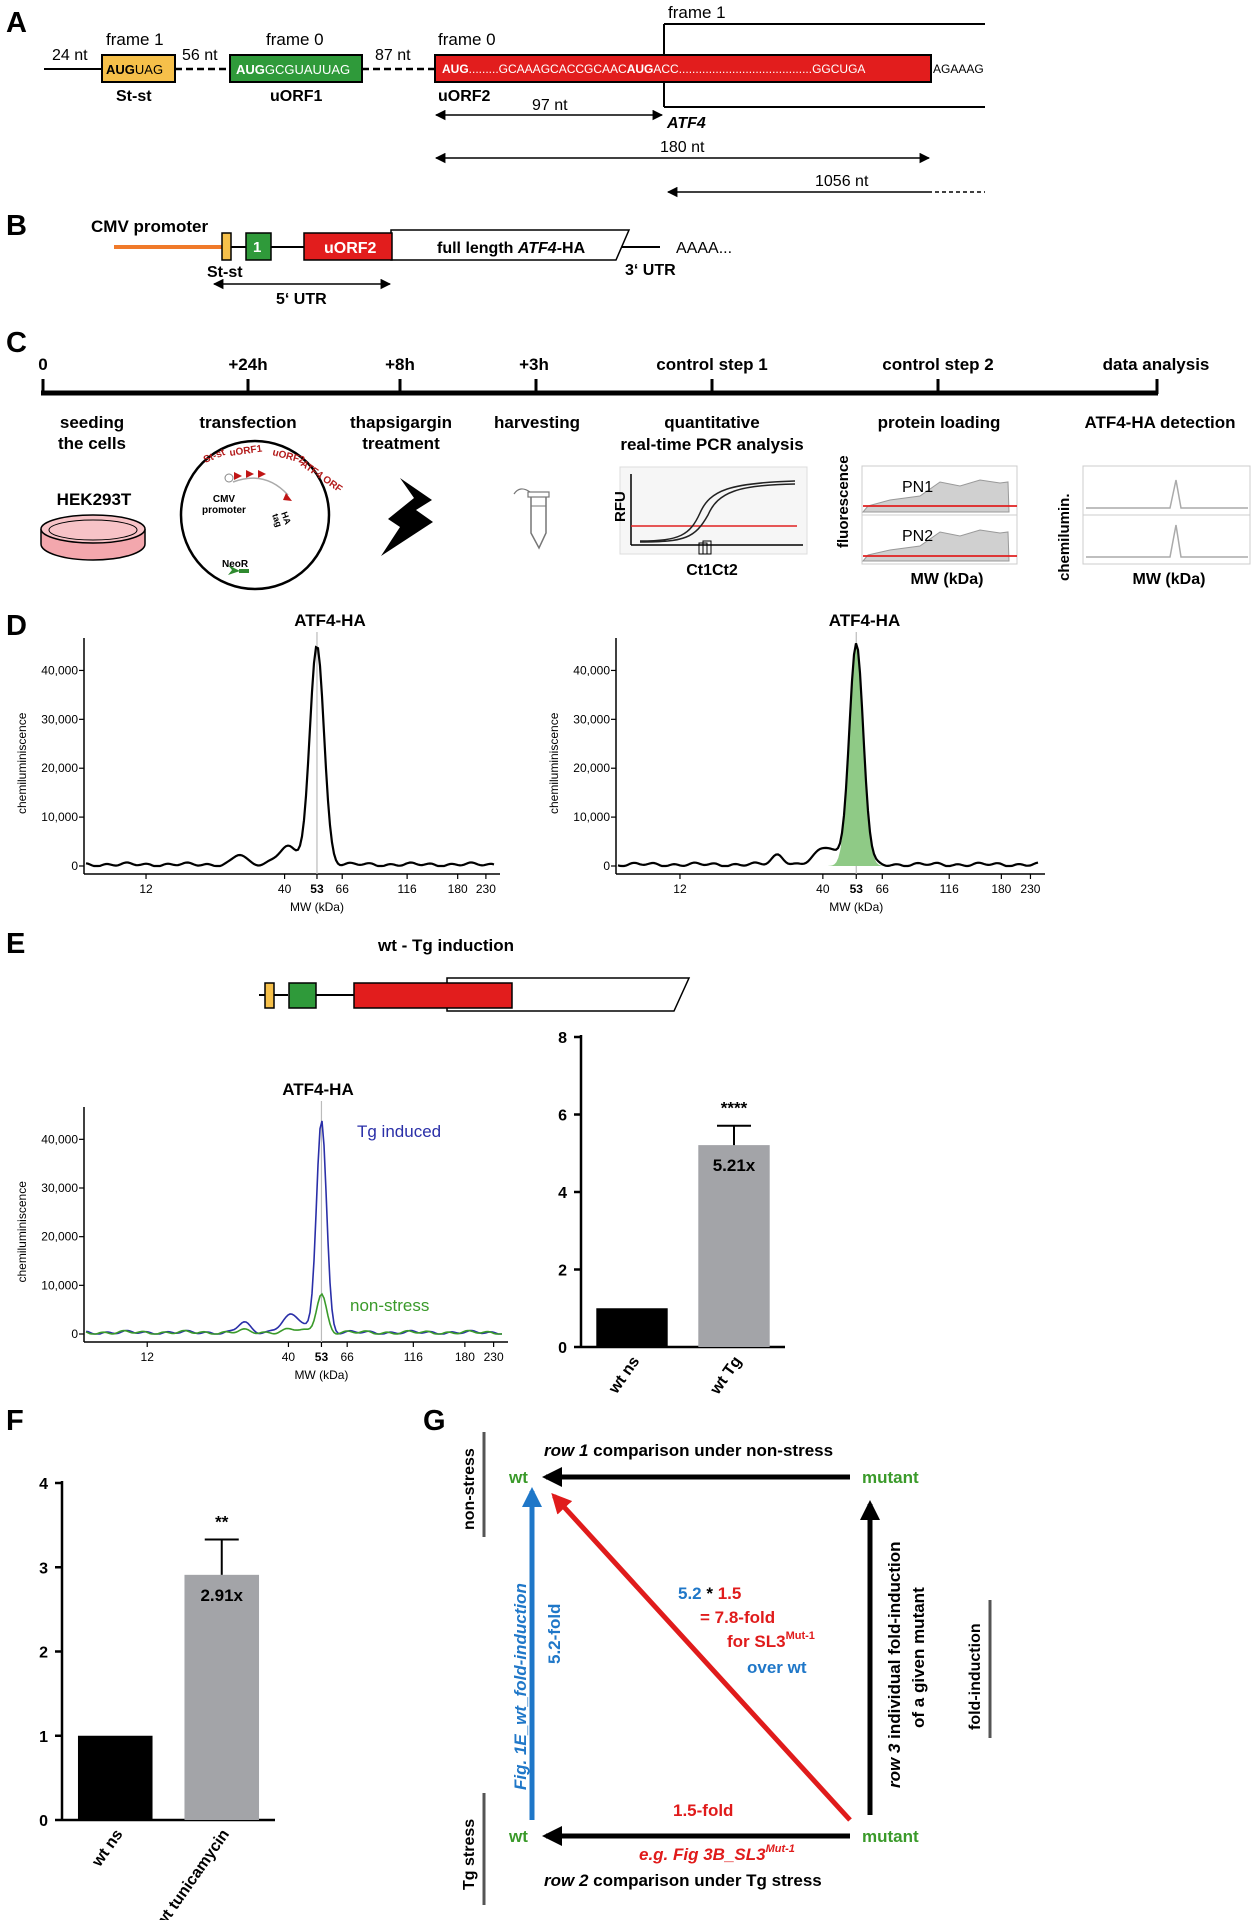 The image size is (1255, 1920). Describe the element at coordinates (465, 1357) in the screenshot. I see `x-tick-label: 180` at that location.